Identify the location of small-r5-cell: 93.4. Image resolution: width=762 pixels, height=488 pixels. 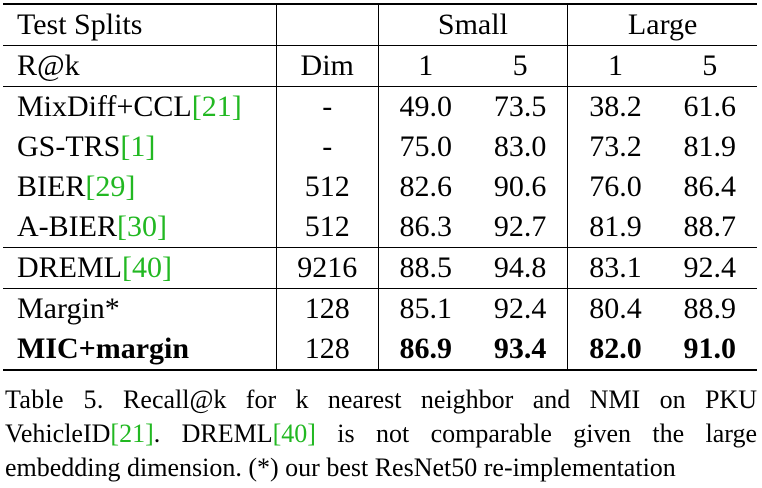
(520, 350).